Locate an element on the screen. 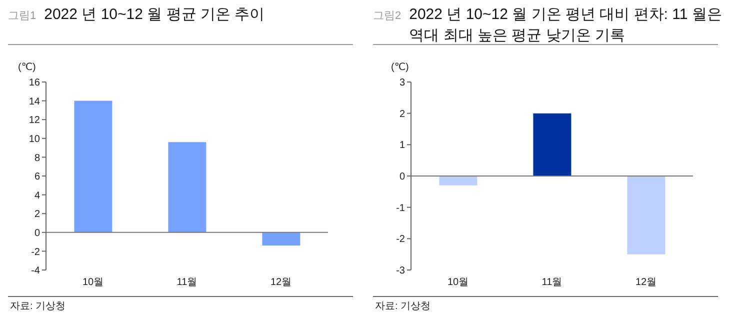 This screenshot has height=323, width=730. y-tick-label: 14 is located at coordinates (34, 102).